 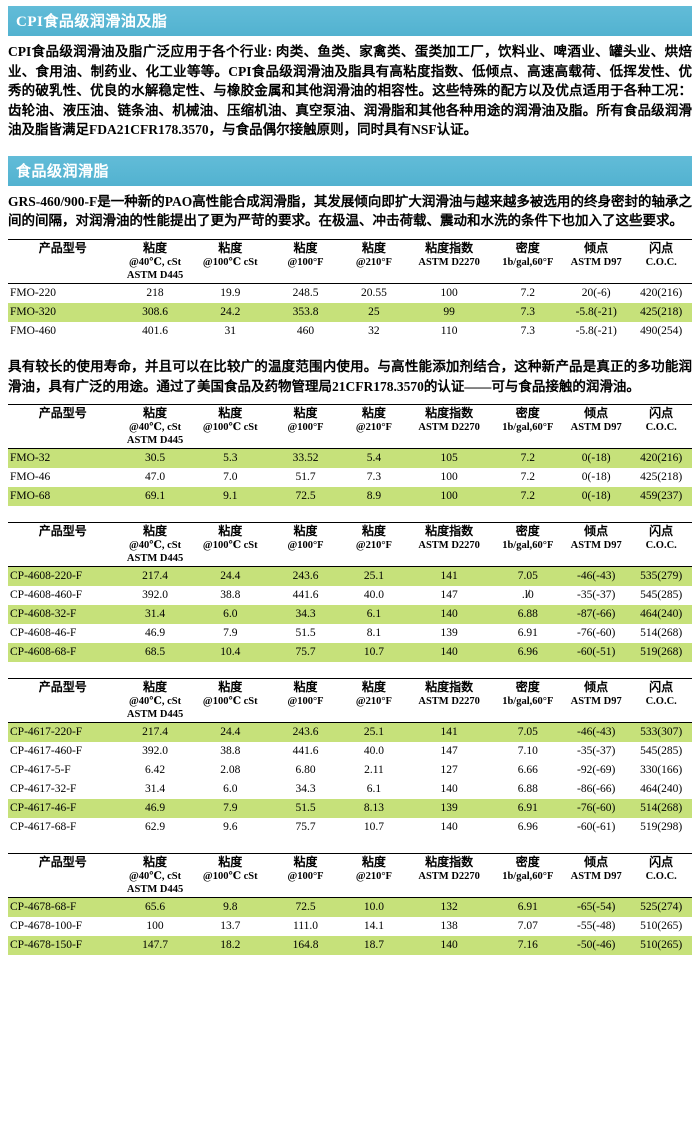 I want to click on cell-value: -60(-61), so click(x=596, y=827).